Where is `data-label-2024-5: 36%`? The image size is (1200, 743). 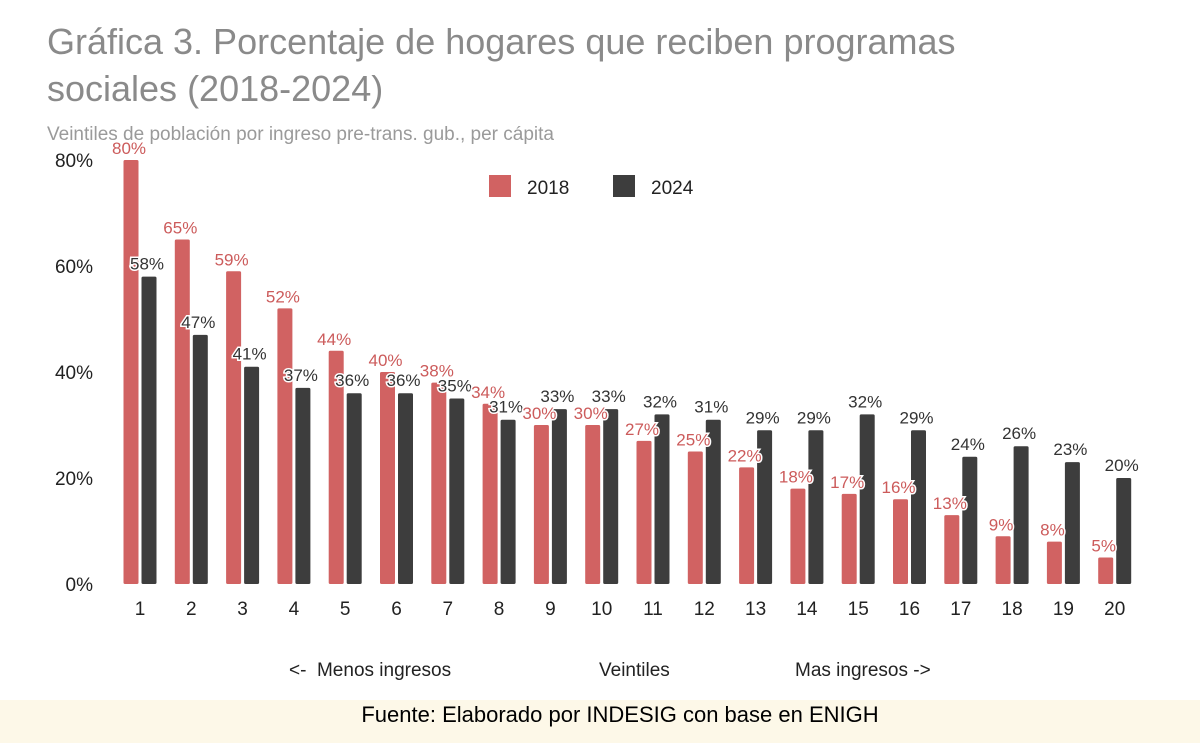
data-label-2024-5: 36% is located at coordinates (352, 380).